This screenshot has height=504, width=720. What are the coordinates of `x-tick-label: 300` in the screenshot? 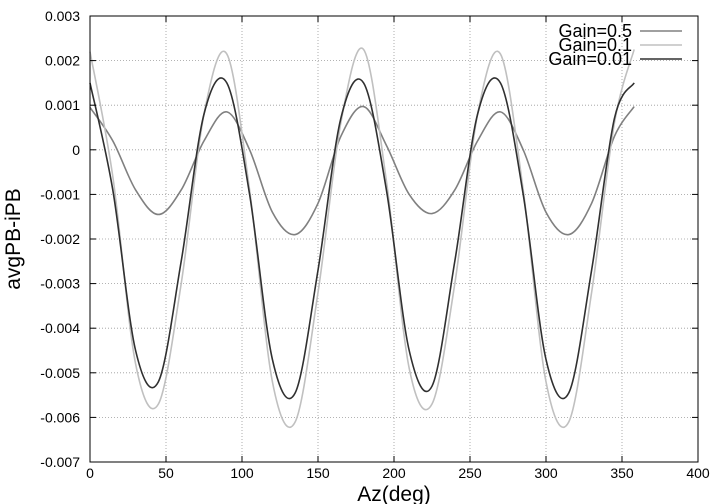 It's located at (546, 473).